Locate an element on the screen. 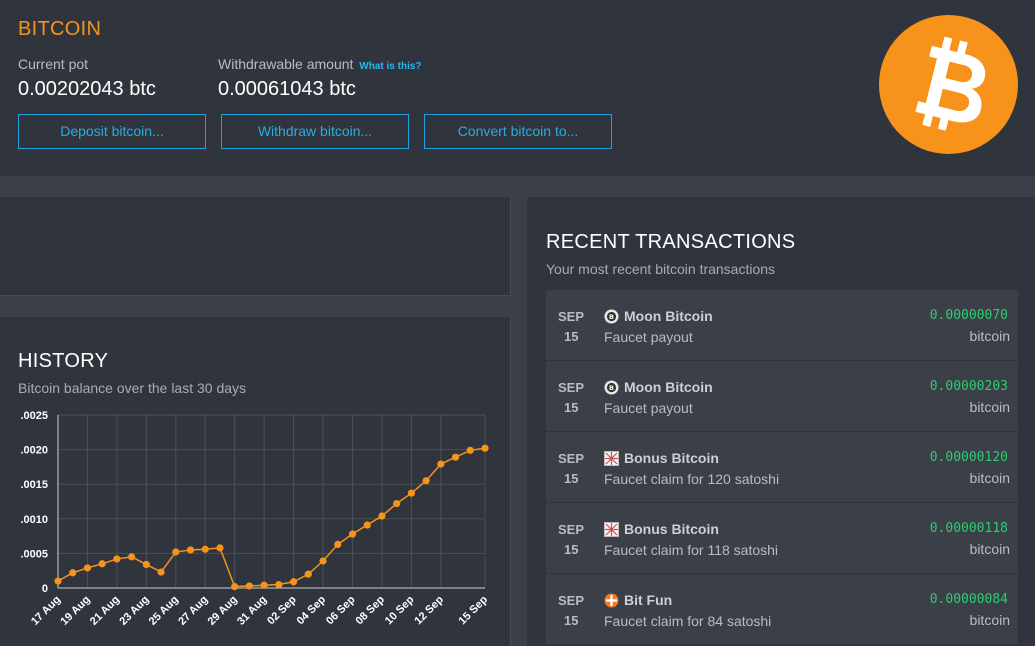 The image size is (1035, 646). x-tick-label: 06 Sep is located at coordinates (341, 610).